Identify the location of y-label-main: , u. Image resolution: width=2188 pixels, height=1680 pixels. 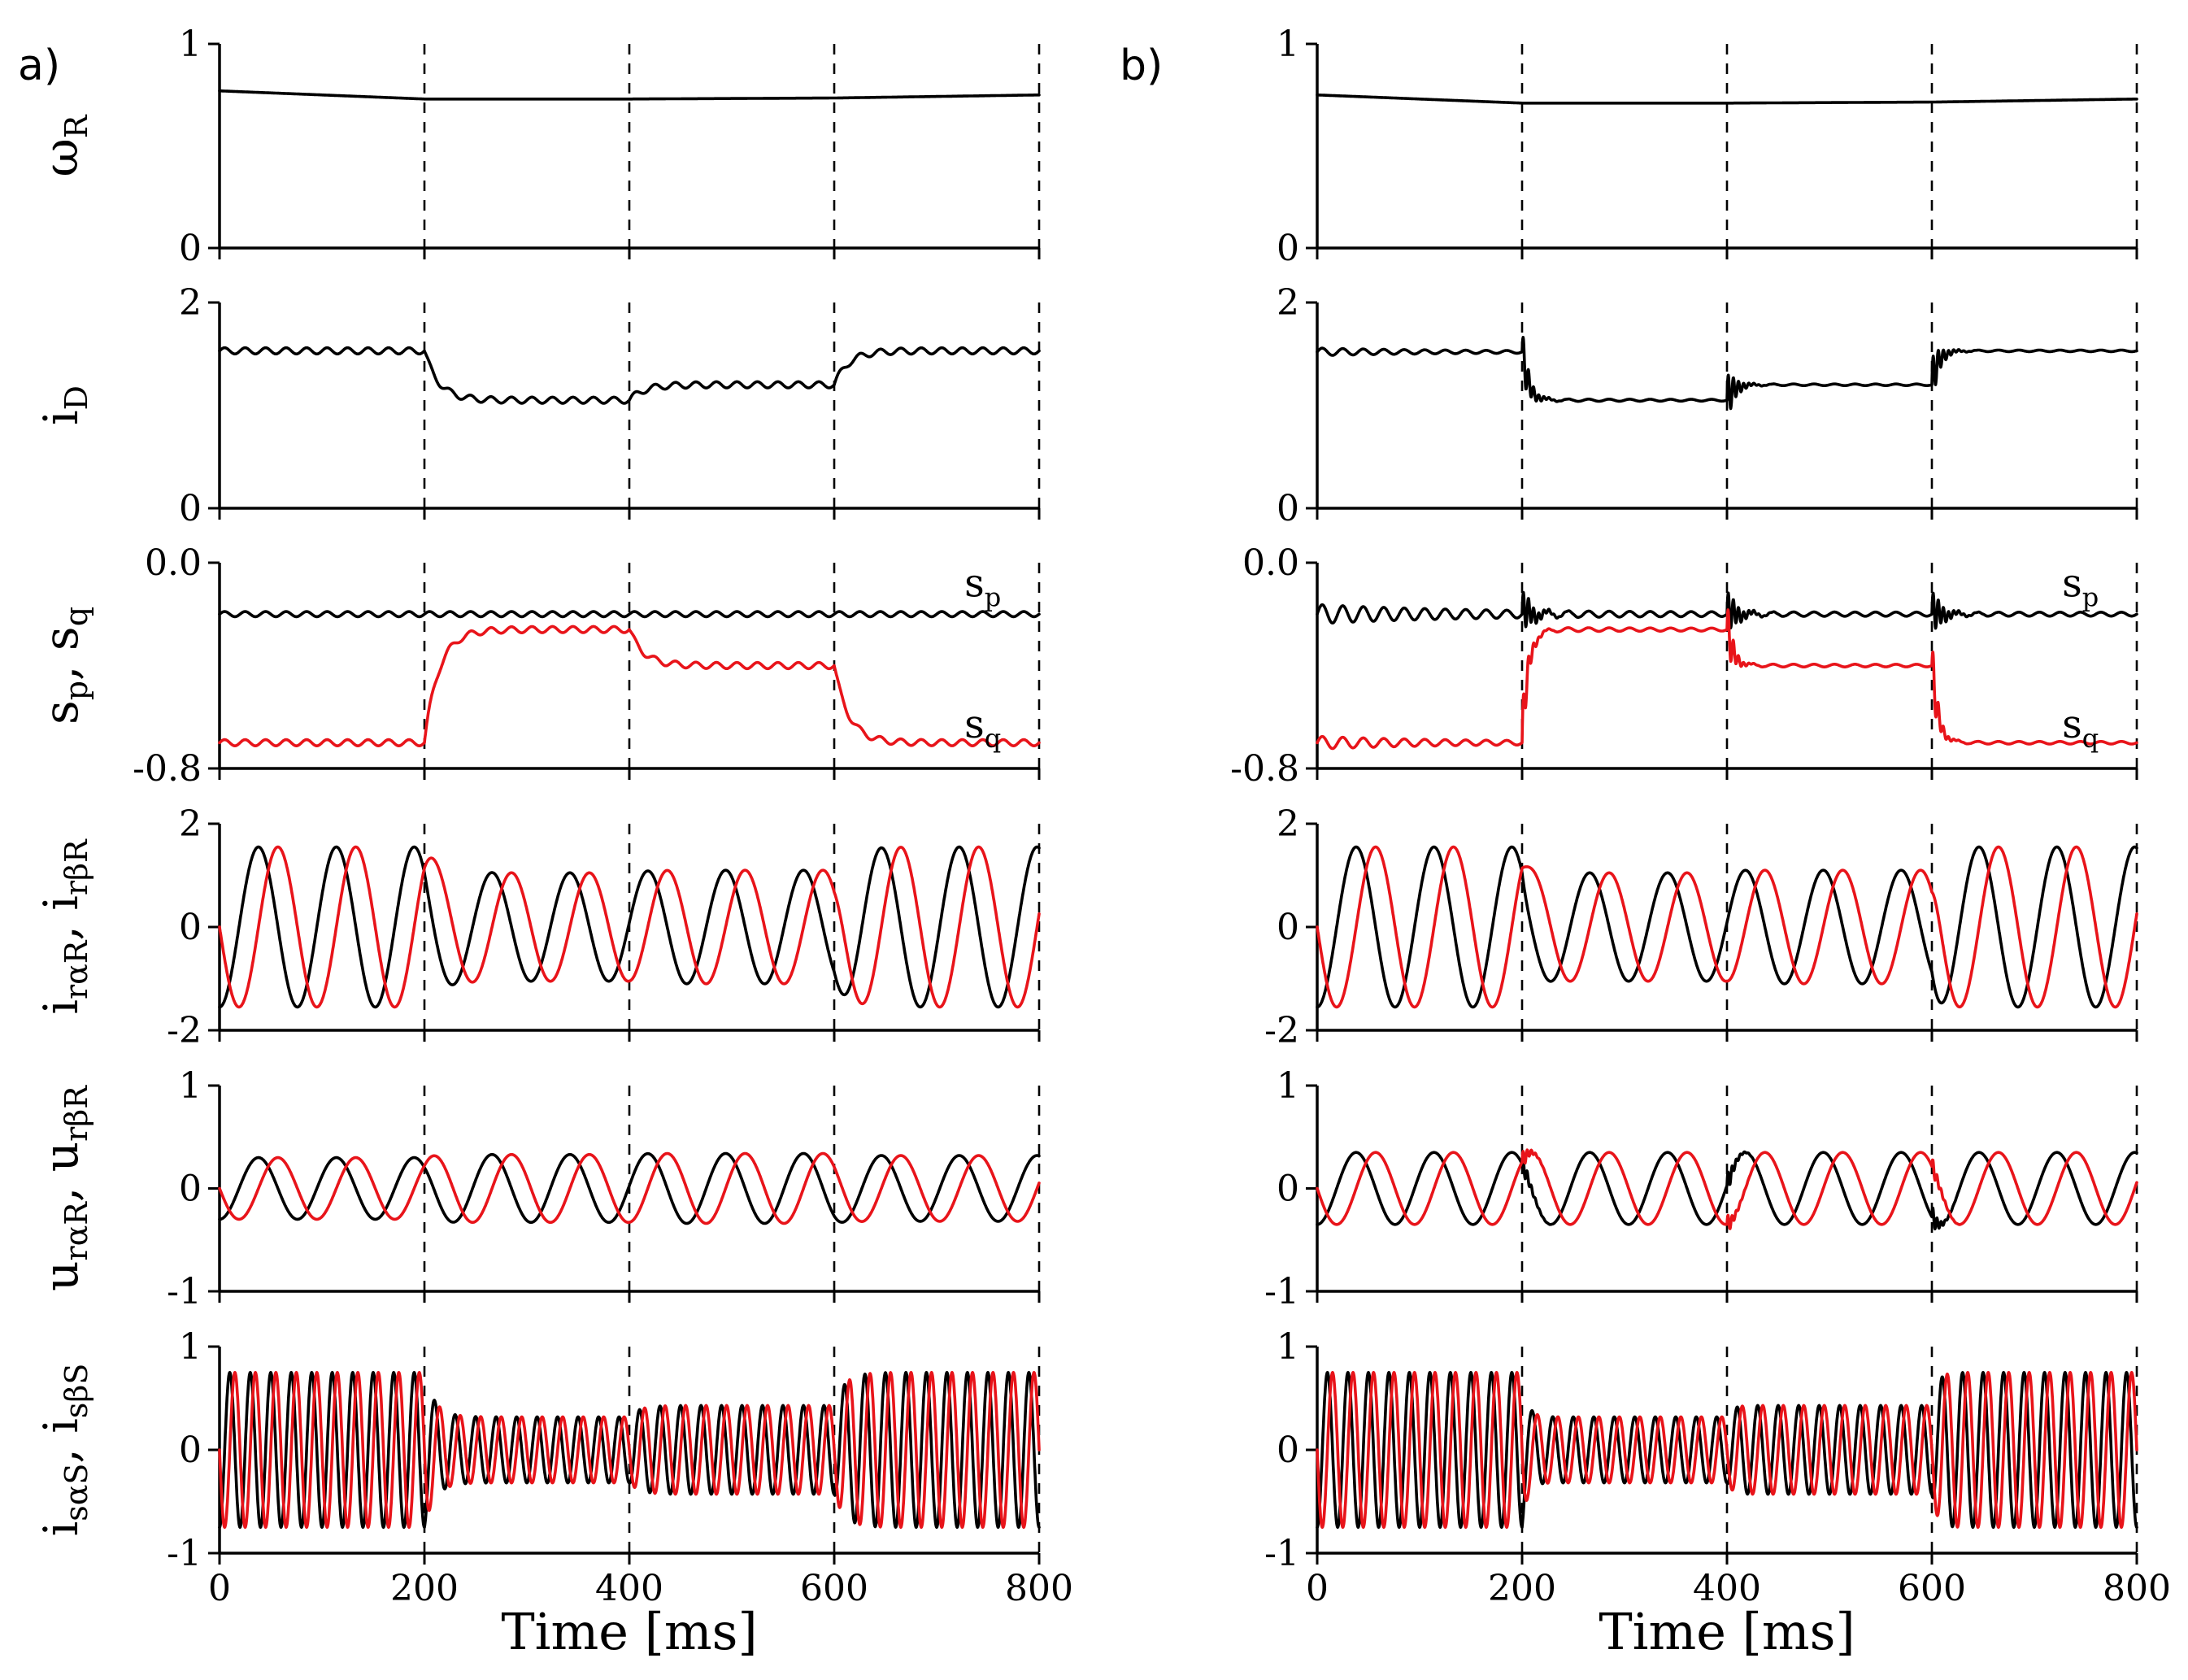
(61, 1172).